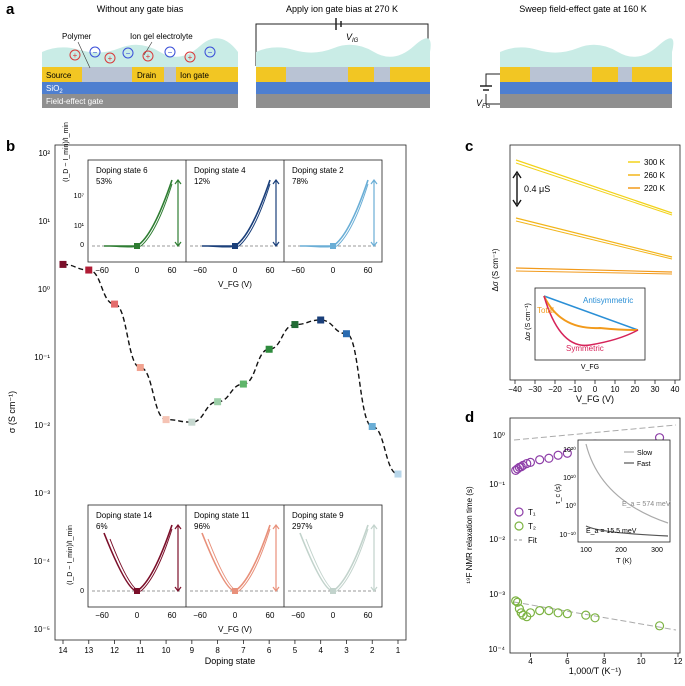 Image resolution: width=685 pixels, height=686 pixels. What do you see at coordinates (497, 594) in the screenshot?
I see `y-tick-label: 10⁻³` at bounding box center [497, 594].